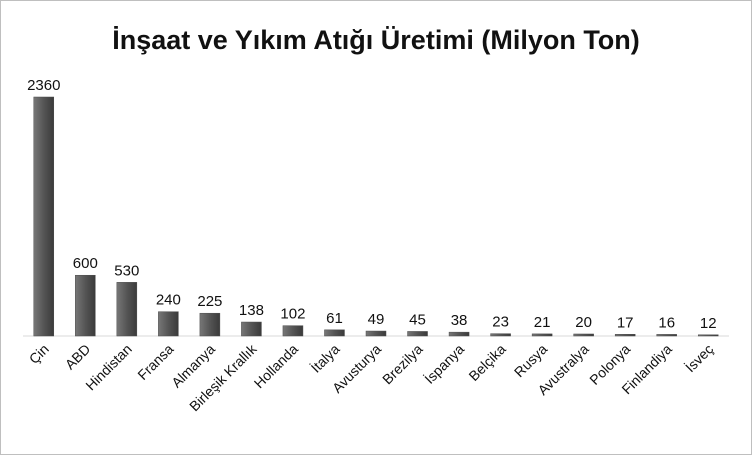 The height and width of the screenshot is (455, 752). I want to click on data-label: 45, so click(417, 319).